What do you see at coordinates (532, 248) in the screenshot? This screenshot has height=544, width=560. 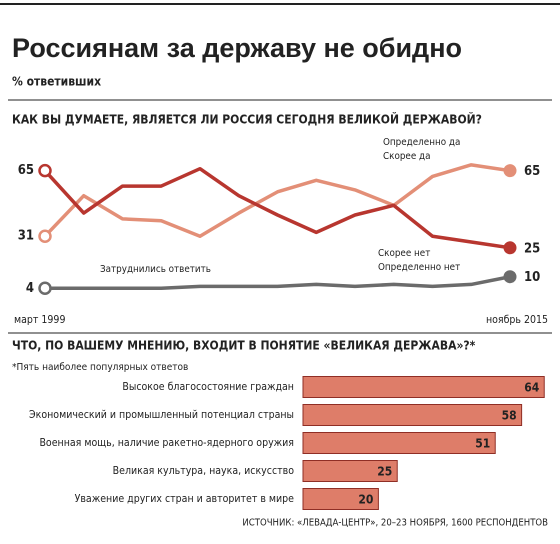 I see `end-label: 25` at bounding box center [532, 248].